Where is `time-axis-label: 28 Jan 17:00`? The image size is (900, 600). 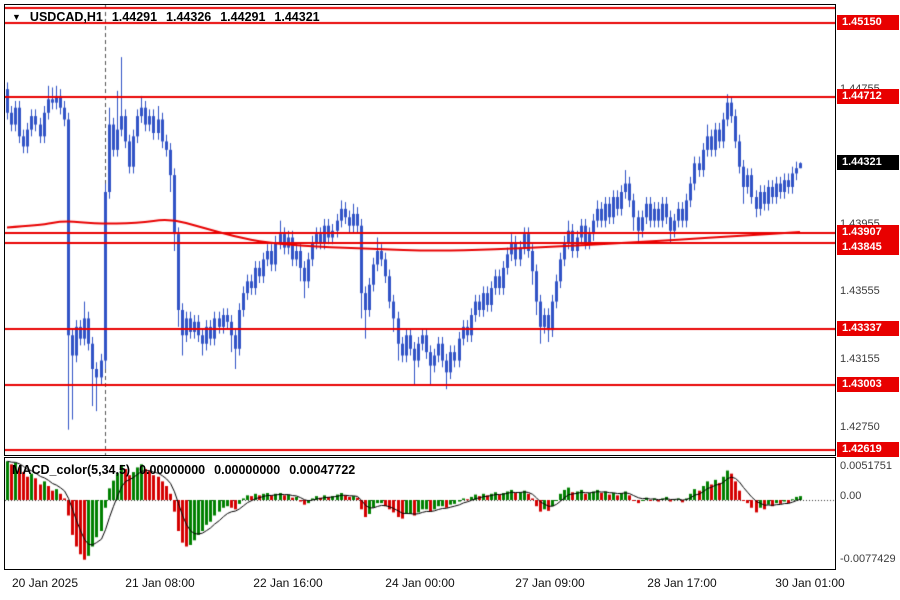
time-axis-label: 28 Jan 17:00 is located at coordinates (682, 583).